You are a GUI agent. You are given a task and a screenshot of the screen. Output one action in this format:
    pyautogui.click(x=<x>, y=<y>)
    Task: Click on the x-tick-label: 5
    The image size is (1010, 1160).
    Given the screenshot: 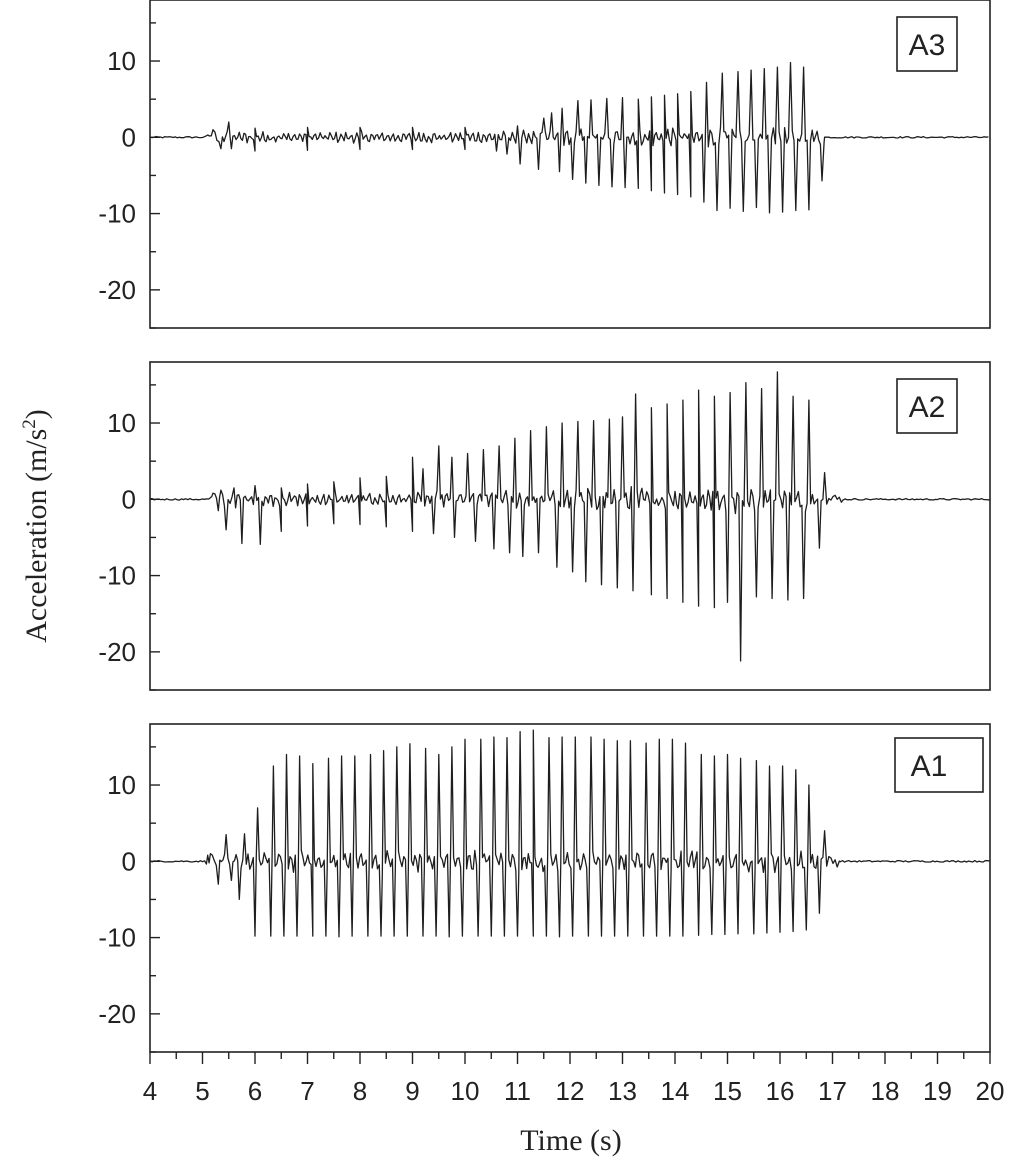 What is the action you would take?
    pyautogui.click(x=202, y=1091)
    